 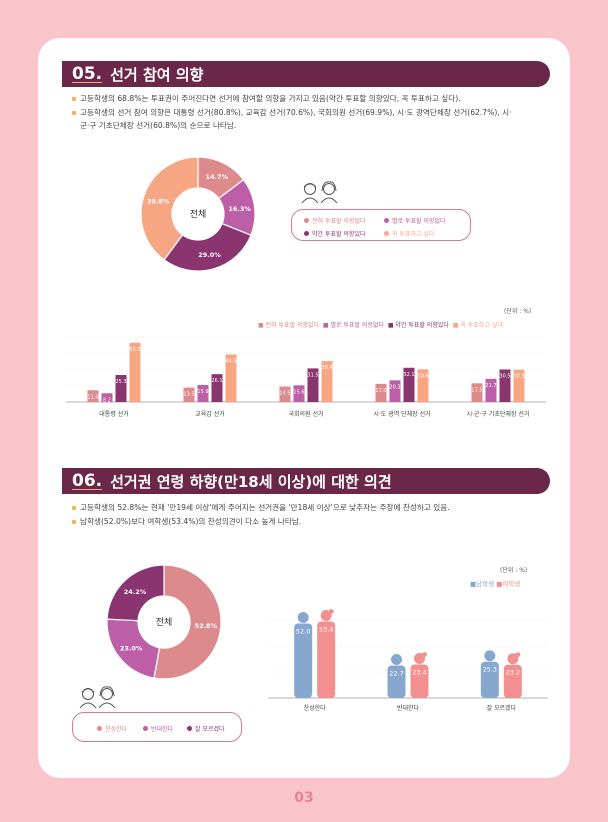 I want to click on donut-slice-label: 23.0%, so click(x=131, y=649).